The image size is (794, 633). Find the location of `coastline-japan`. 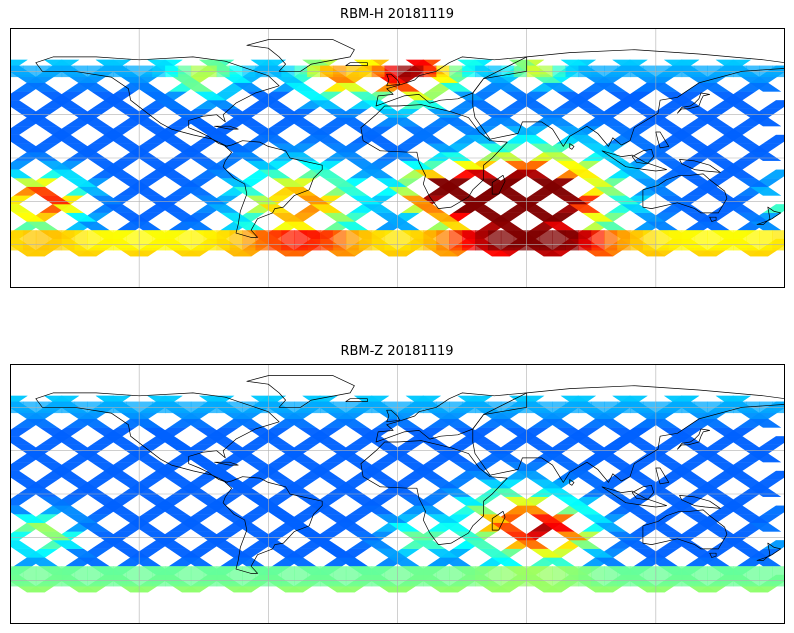

coastline-japan is located at coordinates (694, 439).